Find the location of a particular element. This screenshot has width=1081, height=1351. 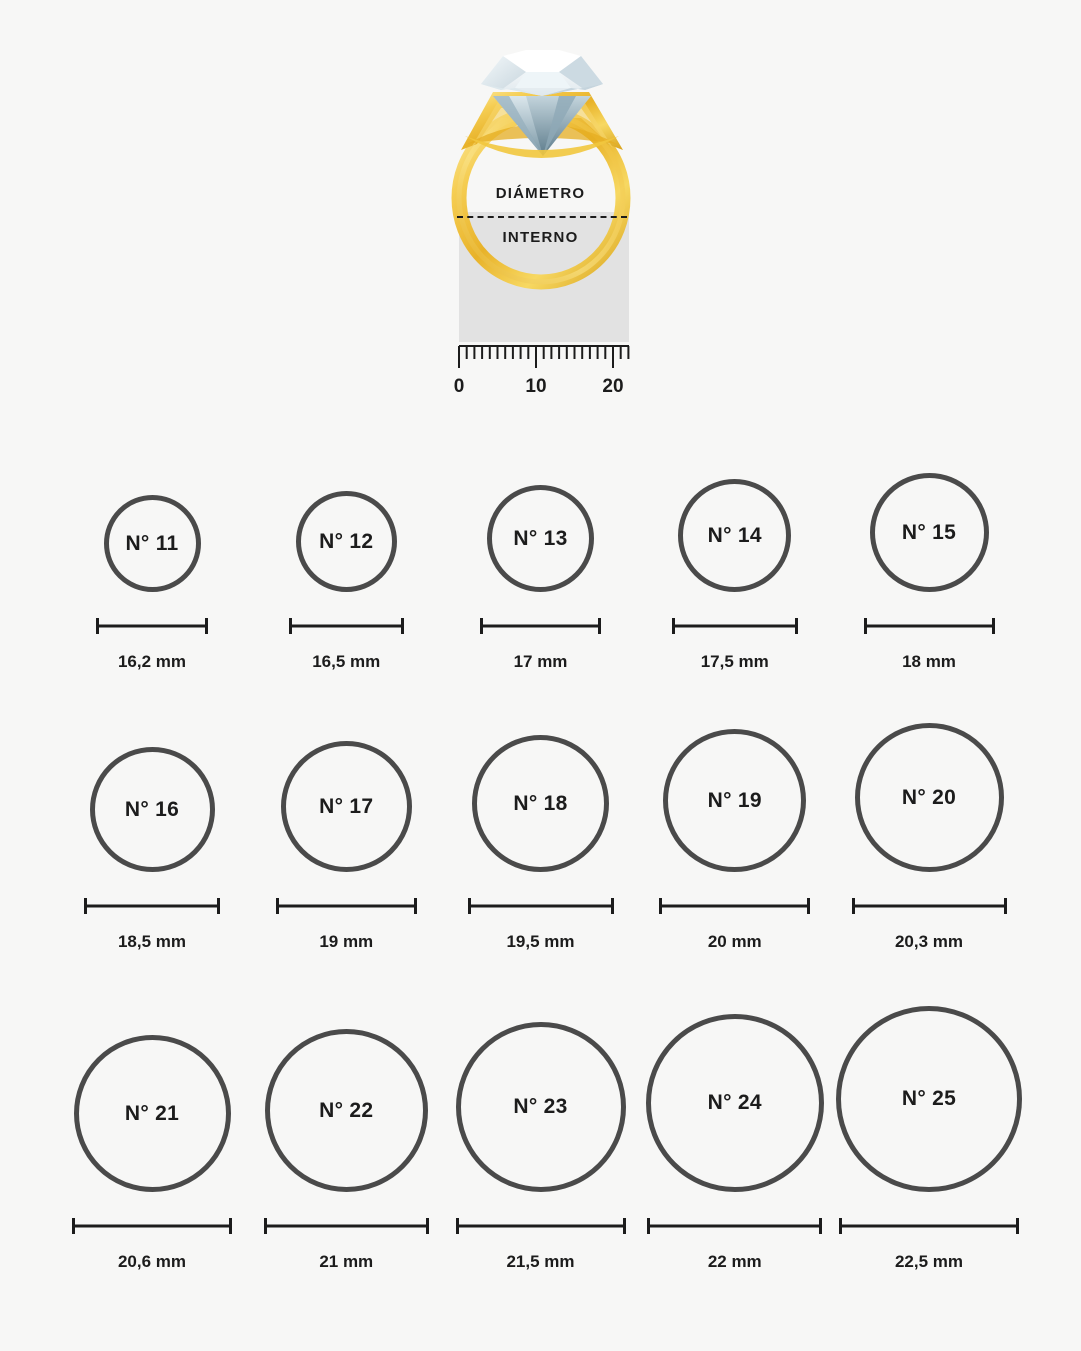

ring-size-number: N° 14 is located at coordinates (734, 535).